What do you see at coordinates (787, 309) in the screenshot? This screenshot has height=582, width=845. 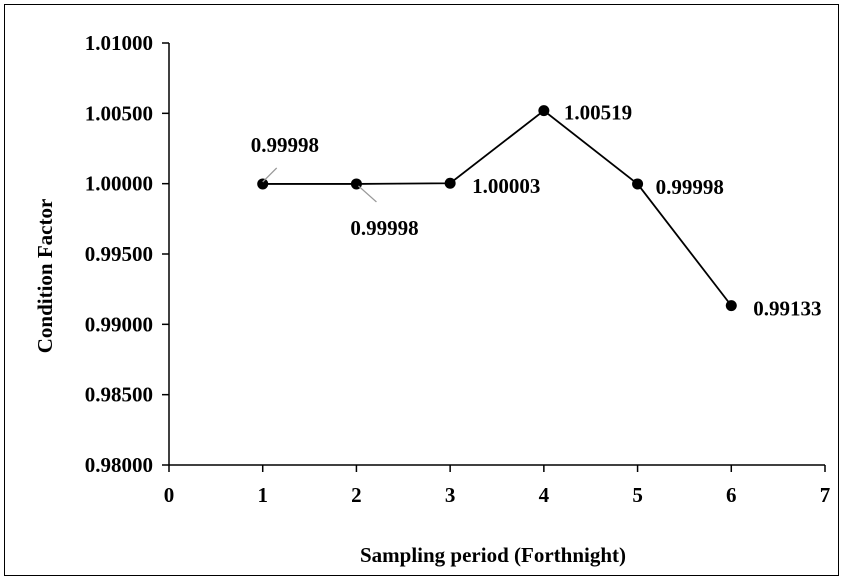 I see `data-label: 0.99133` at bounding box center [787, 309].